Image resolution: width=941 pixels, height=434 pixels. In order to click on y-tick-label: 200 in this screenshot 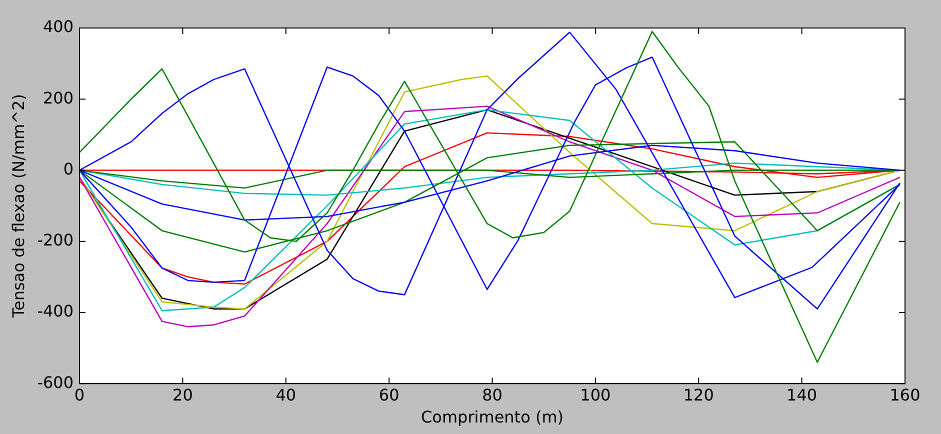, I will do `click(58, 98)`.